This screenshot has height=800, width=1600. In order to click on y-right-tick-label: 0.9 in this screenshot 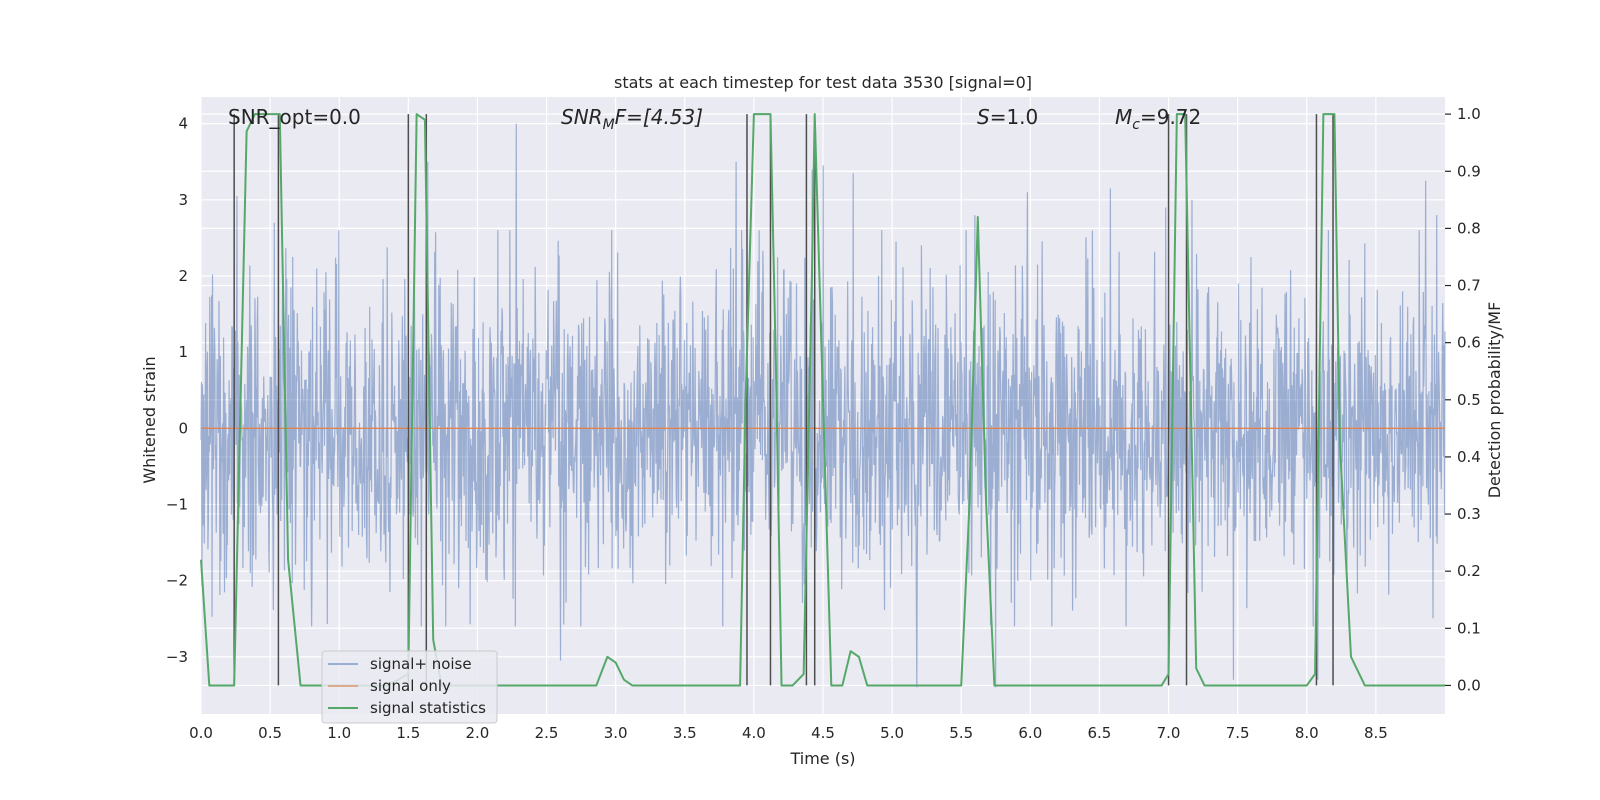, I will do `click(1469, 171)`.